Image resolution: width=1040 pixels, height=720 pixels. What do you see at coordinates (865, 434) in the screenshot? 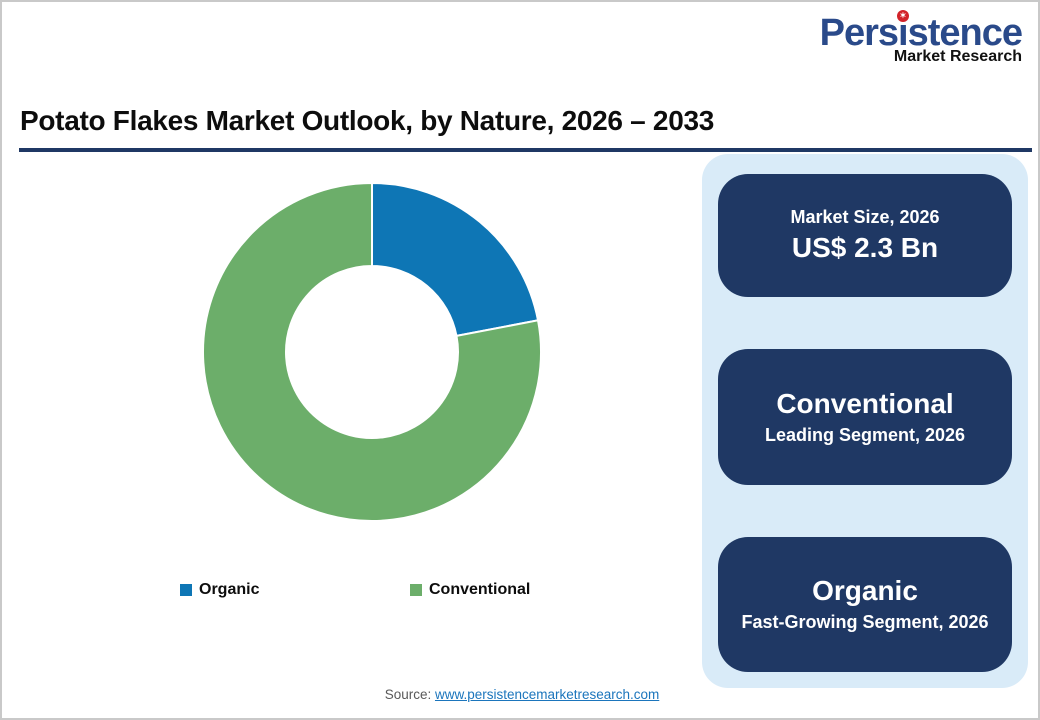
I see `leading-segment-label: Leading Segment, 2026` at bounding box center [865, 434].